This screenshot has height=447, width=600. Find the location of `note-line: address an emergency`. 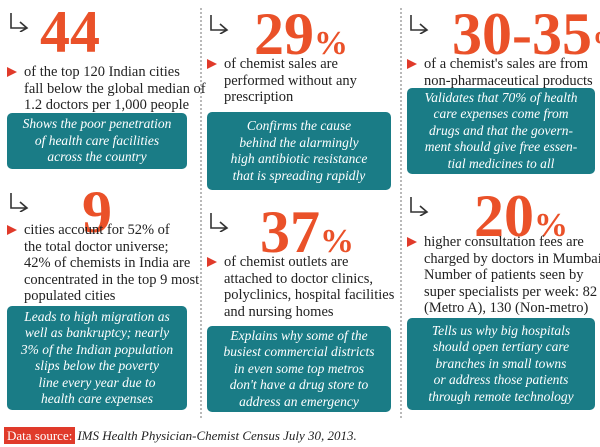

note-line: address an emergency is located at coordinates (299, 401).